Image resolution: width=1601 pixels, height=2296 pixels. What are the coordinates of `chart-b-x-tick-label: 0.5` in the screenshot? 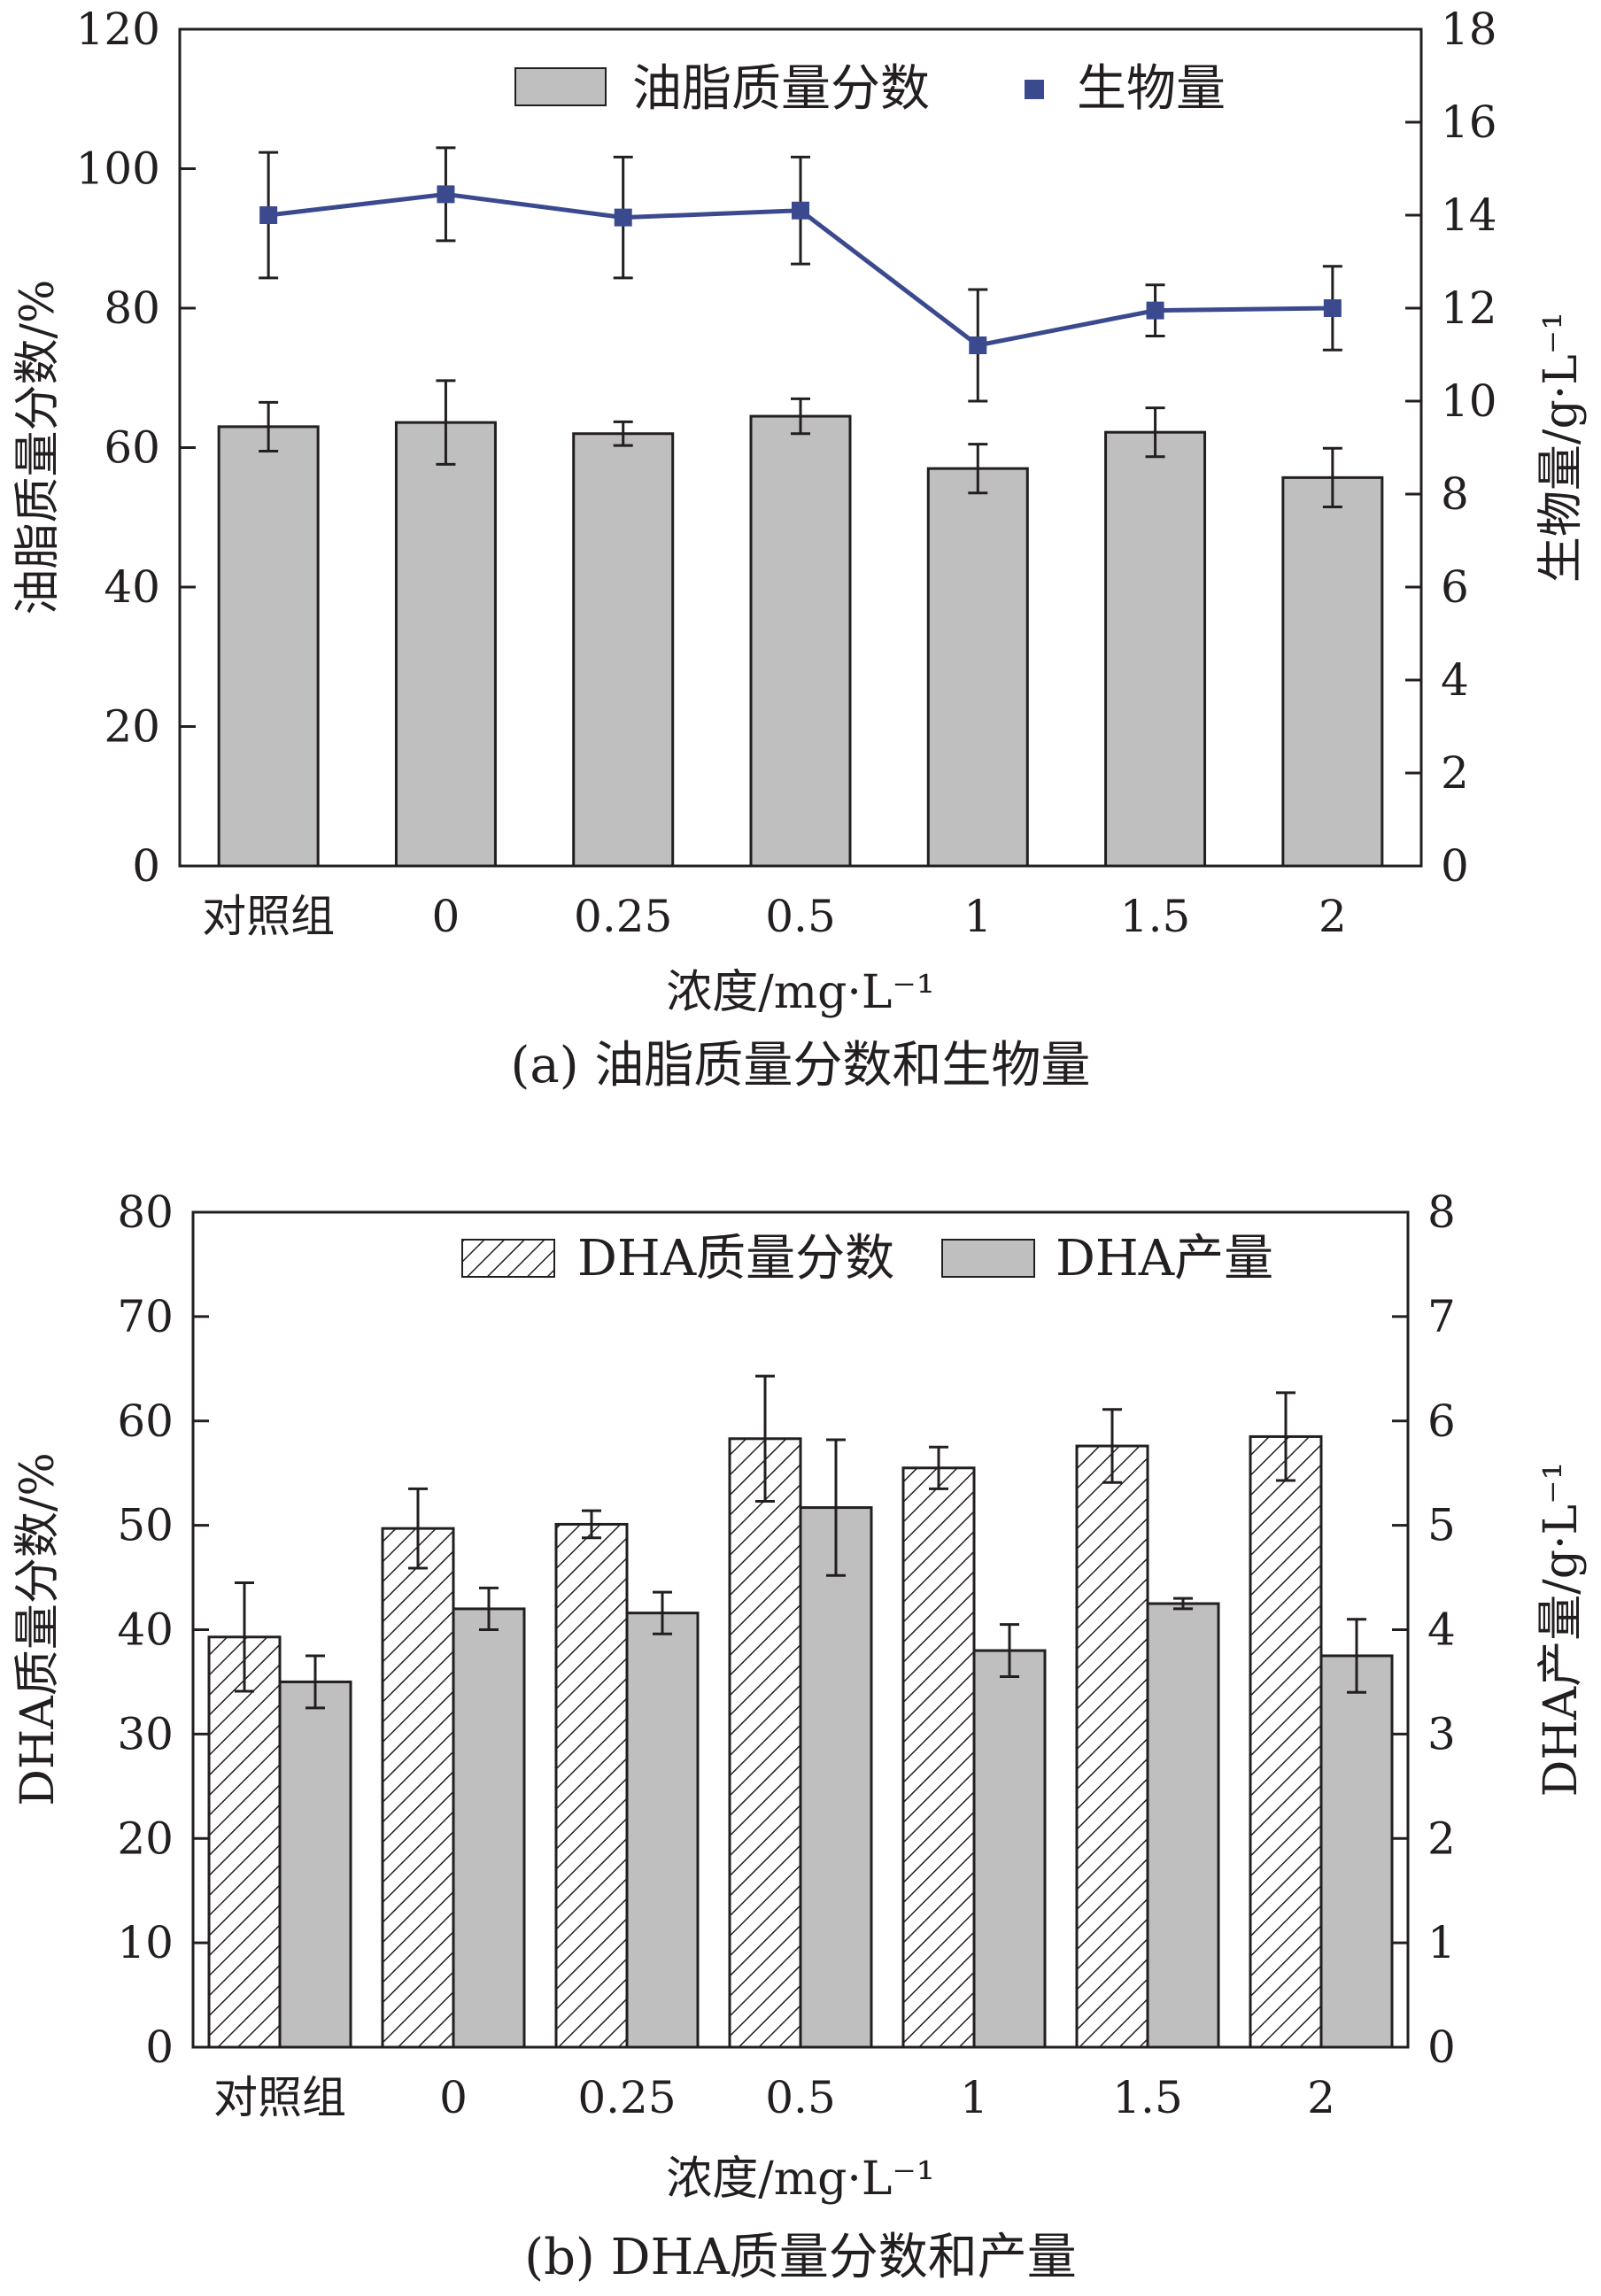 It's located at (800, 2097).